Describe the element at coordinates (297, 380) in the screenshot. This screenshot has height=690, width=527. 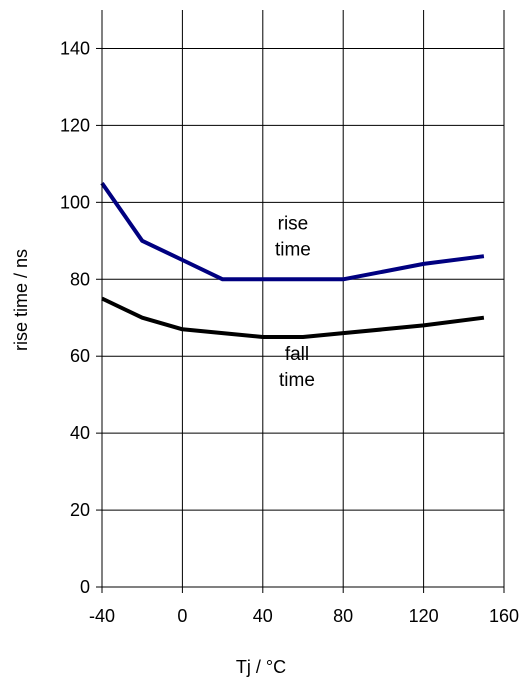
I see `annotation-2-line-2: time` at that location.